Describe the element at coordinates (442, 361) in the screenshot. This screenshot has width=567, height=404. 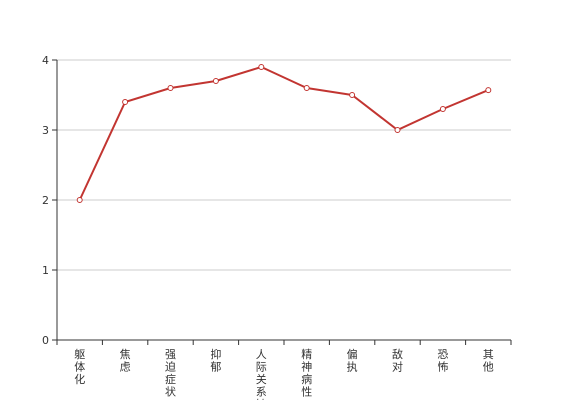
I see `x-tick-label: 恐怖` at that location.